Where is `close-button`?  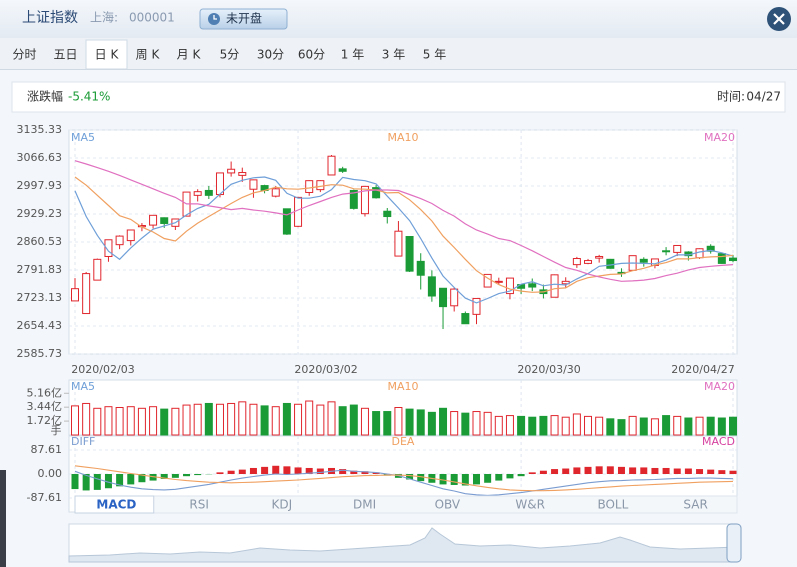
close-button is located at coordinates (779, 19).